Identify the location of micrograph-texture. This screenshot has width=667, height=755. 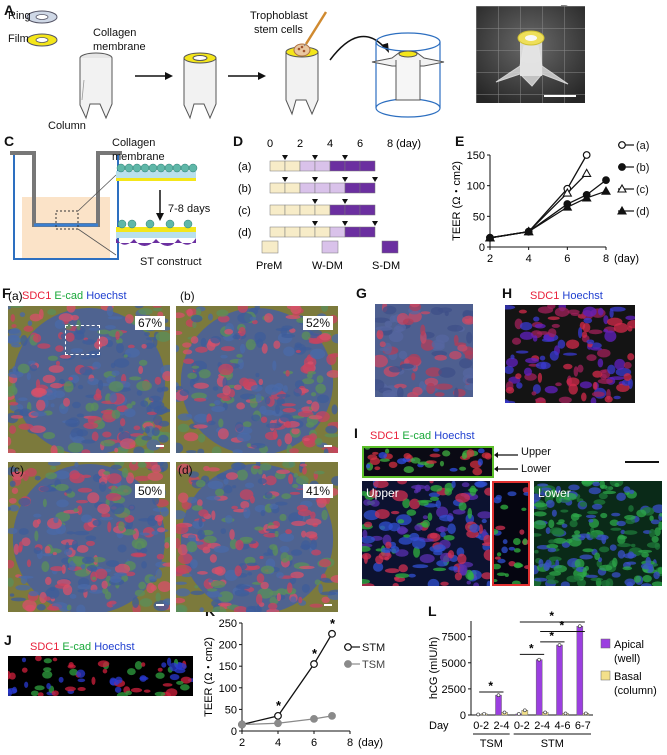
(570, 354).